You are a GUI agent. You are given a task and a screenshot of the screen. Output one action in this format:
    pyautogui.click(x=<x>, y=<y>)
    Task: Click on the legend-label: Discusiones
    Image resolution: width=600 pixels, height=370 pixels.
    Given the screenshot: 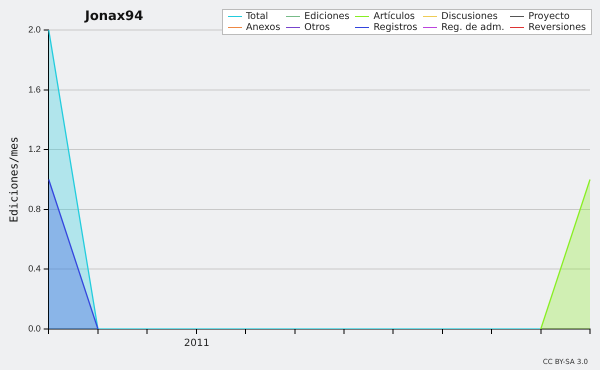 What is the action you would take?
    pyautogui.click(x=469, y=16)
    